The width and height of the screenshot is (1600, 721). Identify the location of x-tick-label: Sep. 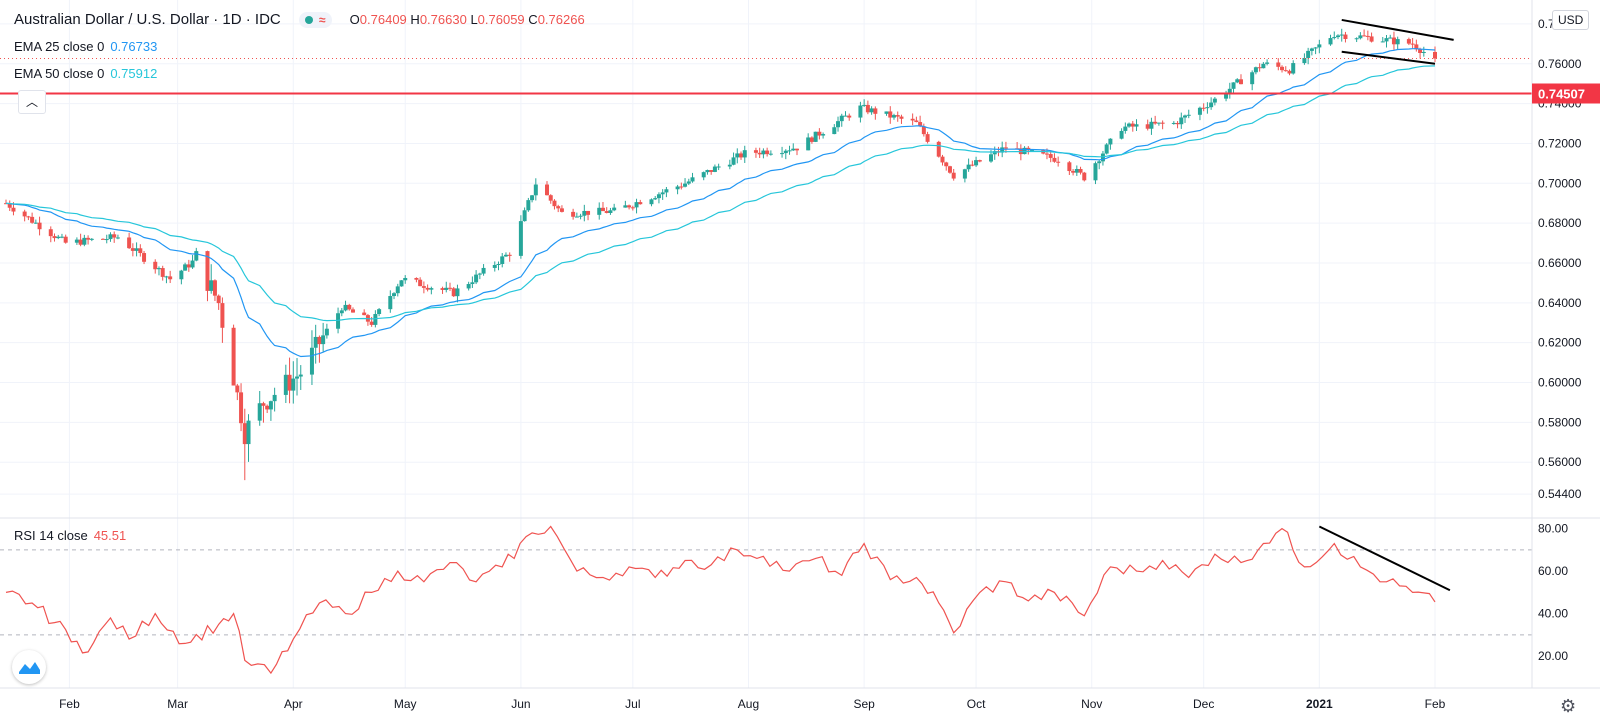
(864, 704).